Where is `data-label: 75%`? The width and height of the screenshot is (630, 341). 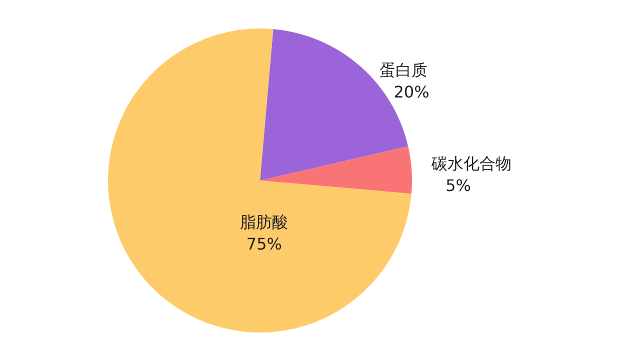 data-label: 75% is located at coordinates (264, 244).